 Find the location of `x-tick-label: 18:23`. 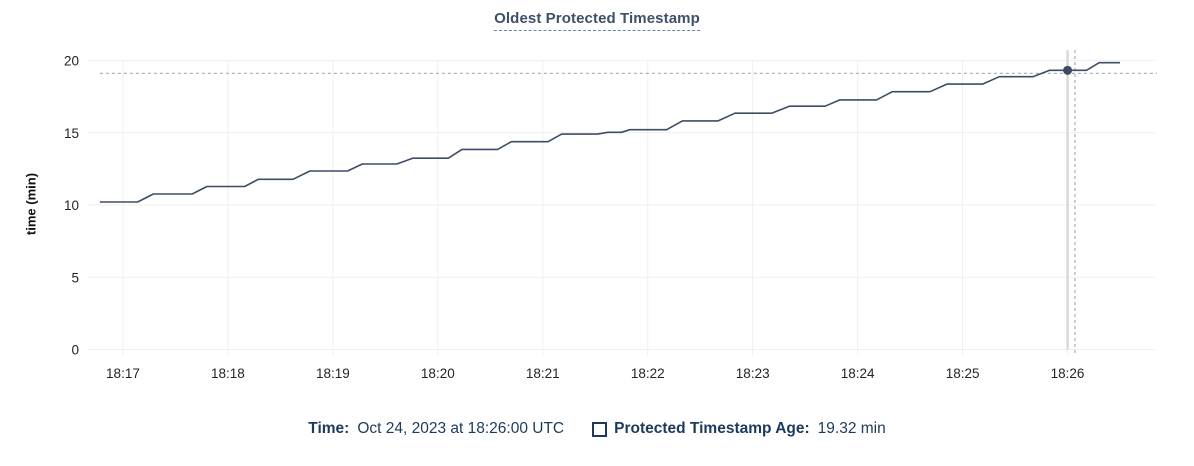

x-tick-label: 18:23 is located at coordinates (753, 373).